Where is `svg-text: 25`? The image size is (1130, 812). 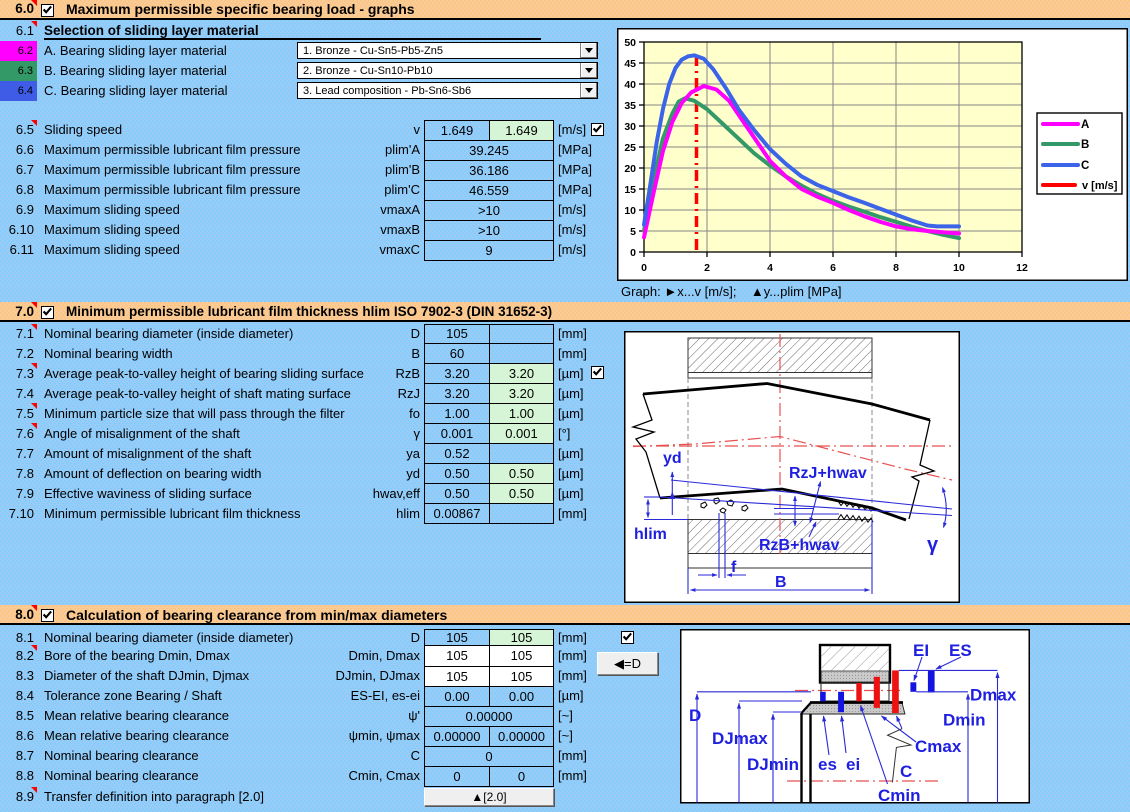
svg-text: 25 is located at coordinates (630, 148).